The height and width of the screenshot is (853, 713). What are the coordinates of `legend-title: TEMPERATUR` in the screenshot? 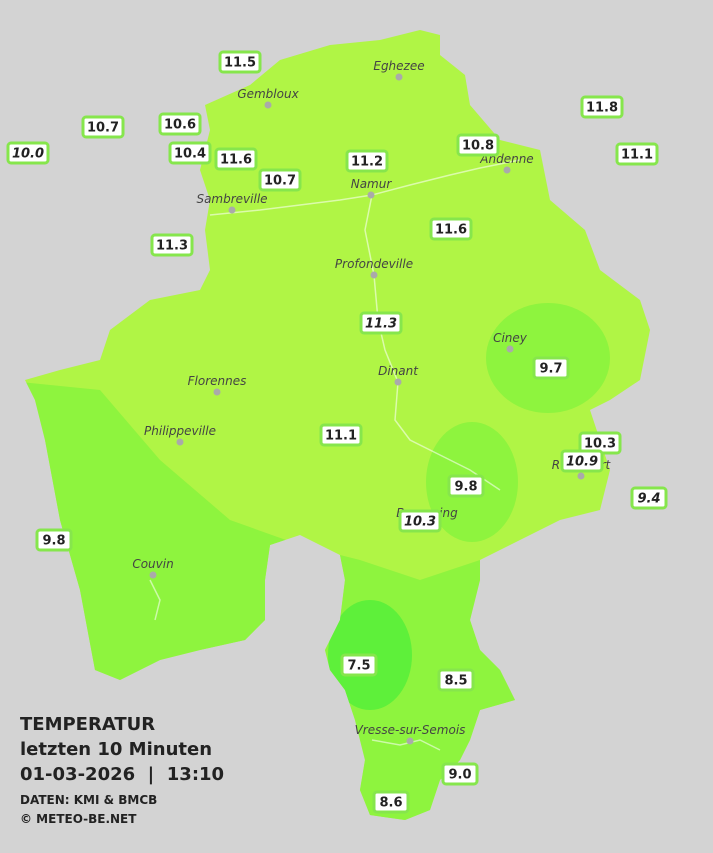 It's located at (87, 724).